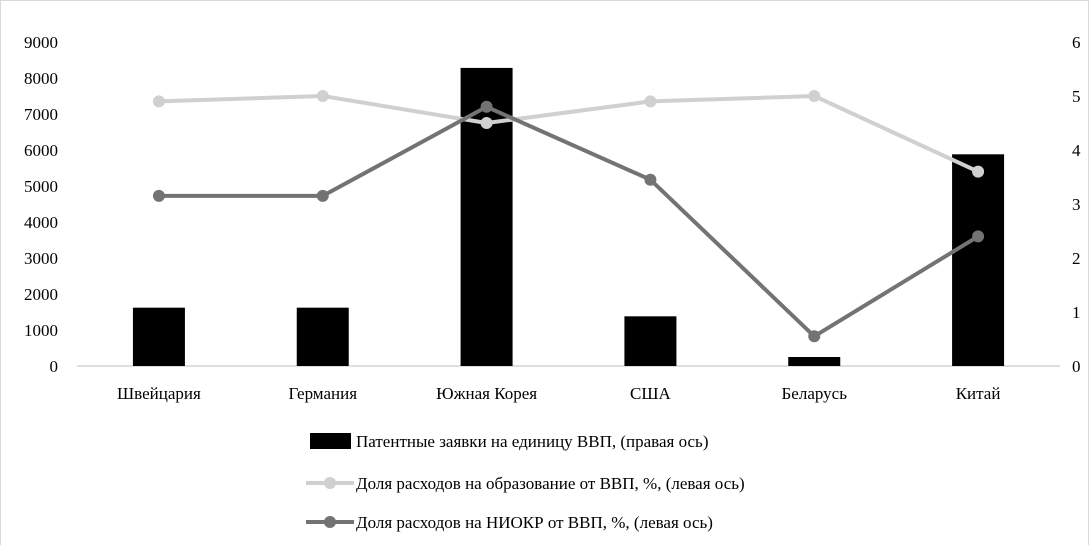 Image resolution: width=1089 pixels, height=545 pixels. Describe the element at coordinates (330, 441) in the screenshot. I see `legend-swatch-bar` at that location.